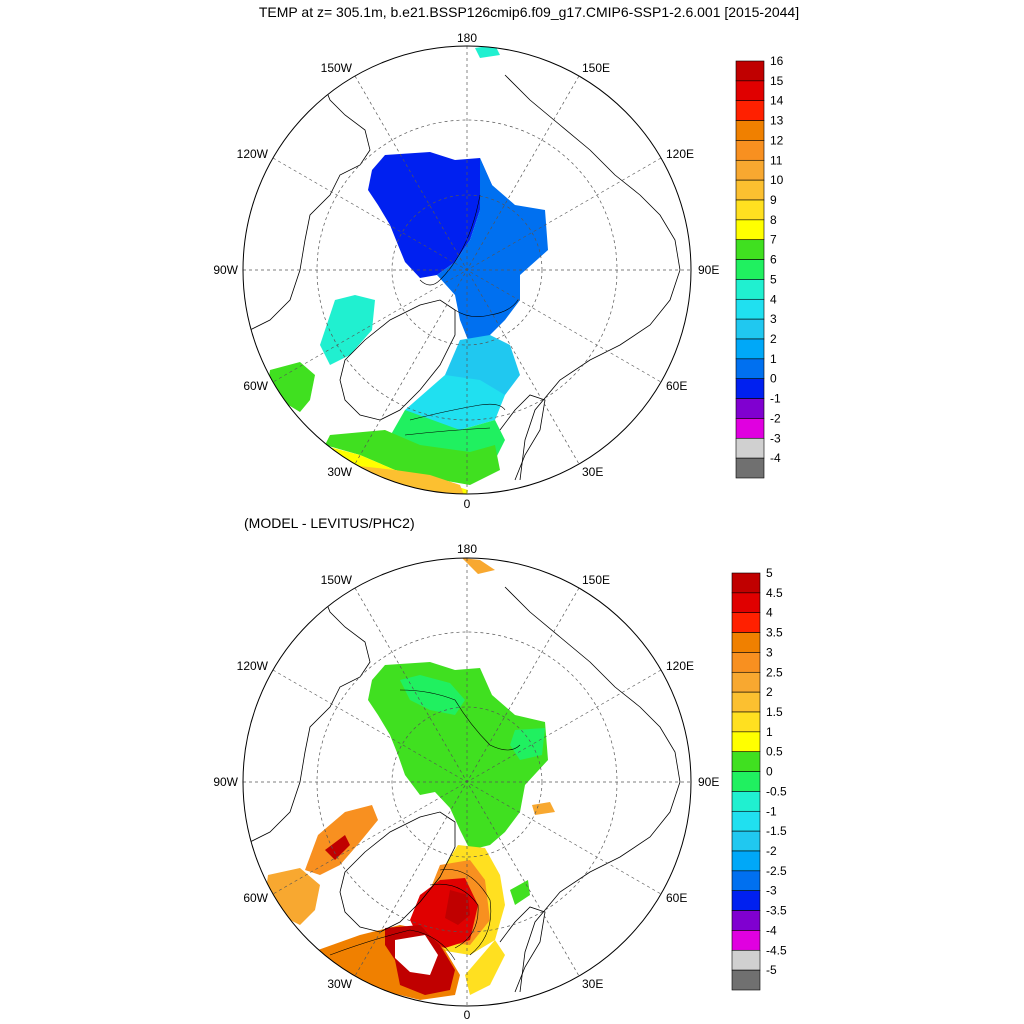 Image resolution: width=1024 pixels, height=1024 pixels. Describe the element at coordinates (769, 613) in the screenshot. I see `bottom-colorbar-tick-label: 4` at that location.